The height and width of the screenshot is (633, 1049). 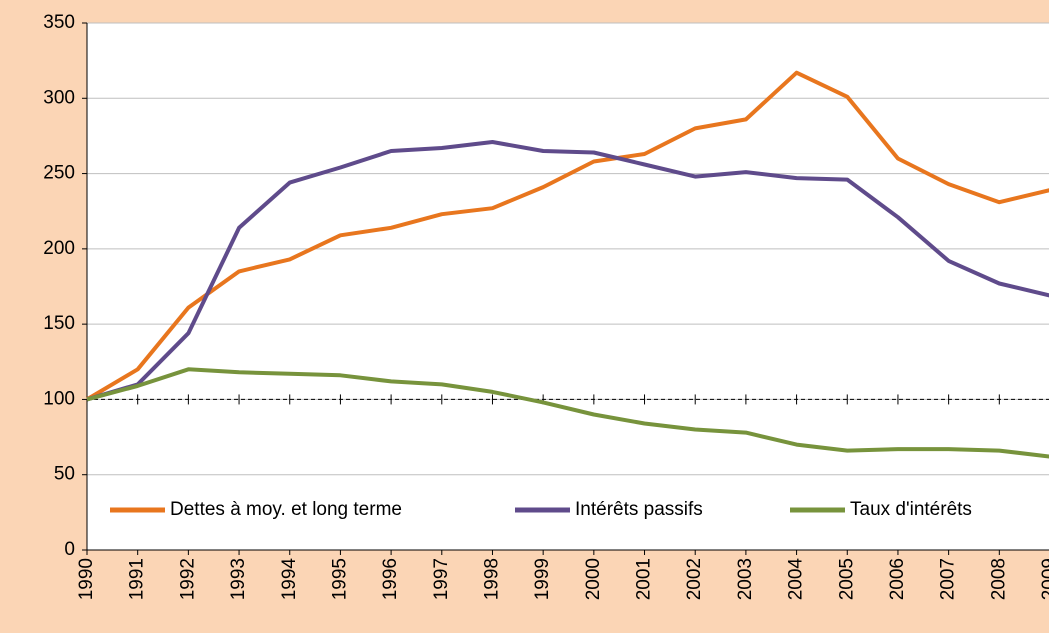 I want to click on y-tick-label: 0, so click(x=69, y=549).